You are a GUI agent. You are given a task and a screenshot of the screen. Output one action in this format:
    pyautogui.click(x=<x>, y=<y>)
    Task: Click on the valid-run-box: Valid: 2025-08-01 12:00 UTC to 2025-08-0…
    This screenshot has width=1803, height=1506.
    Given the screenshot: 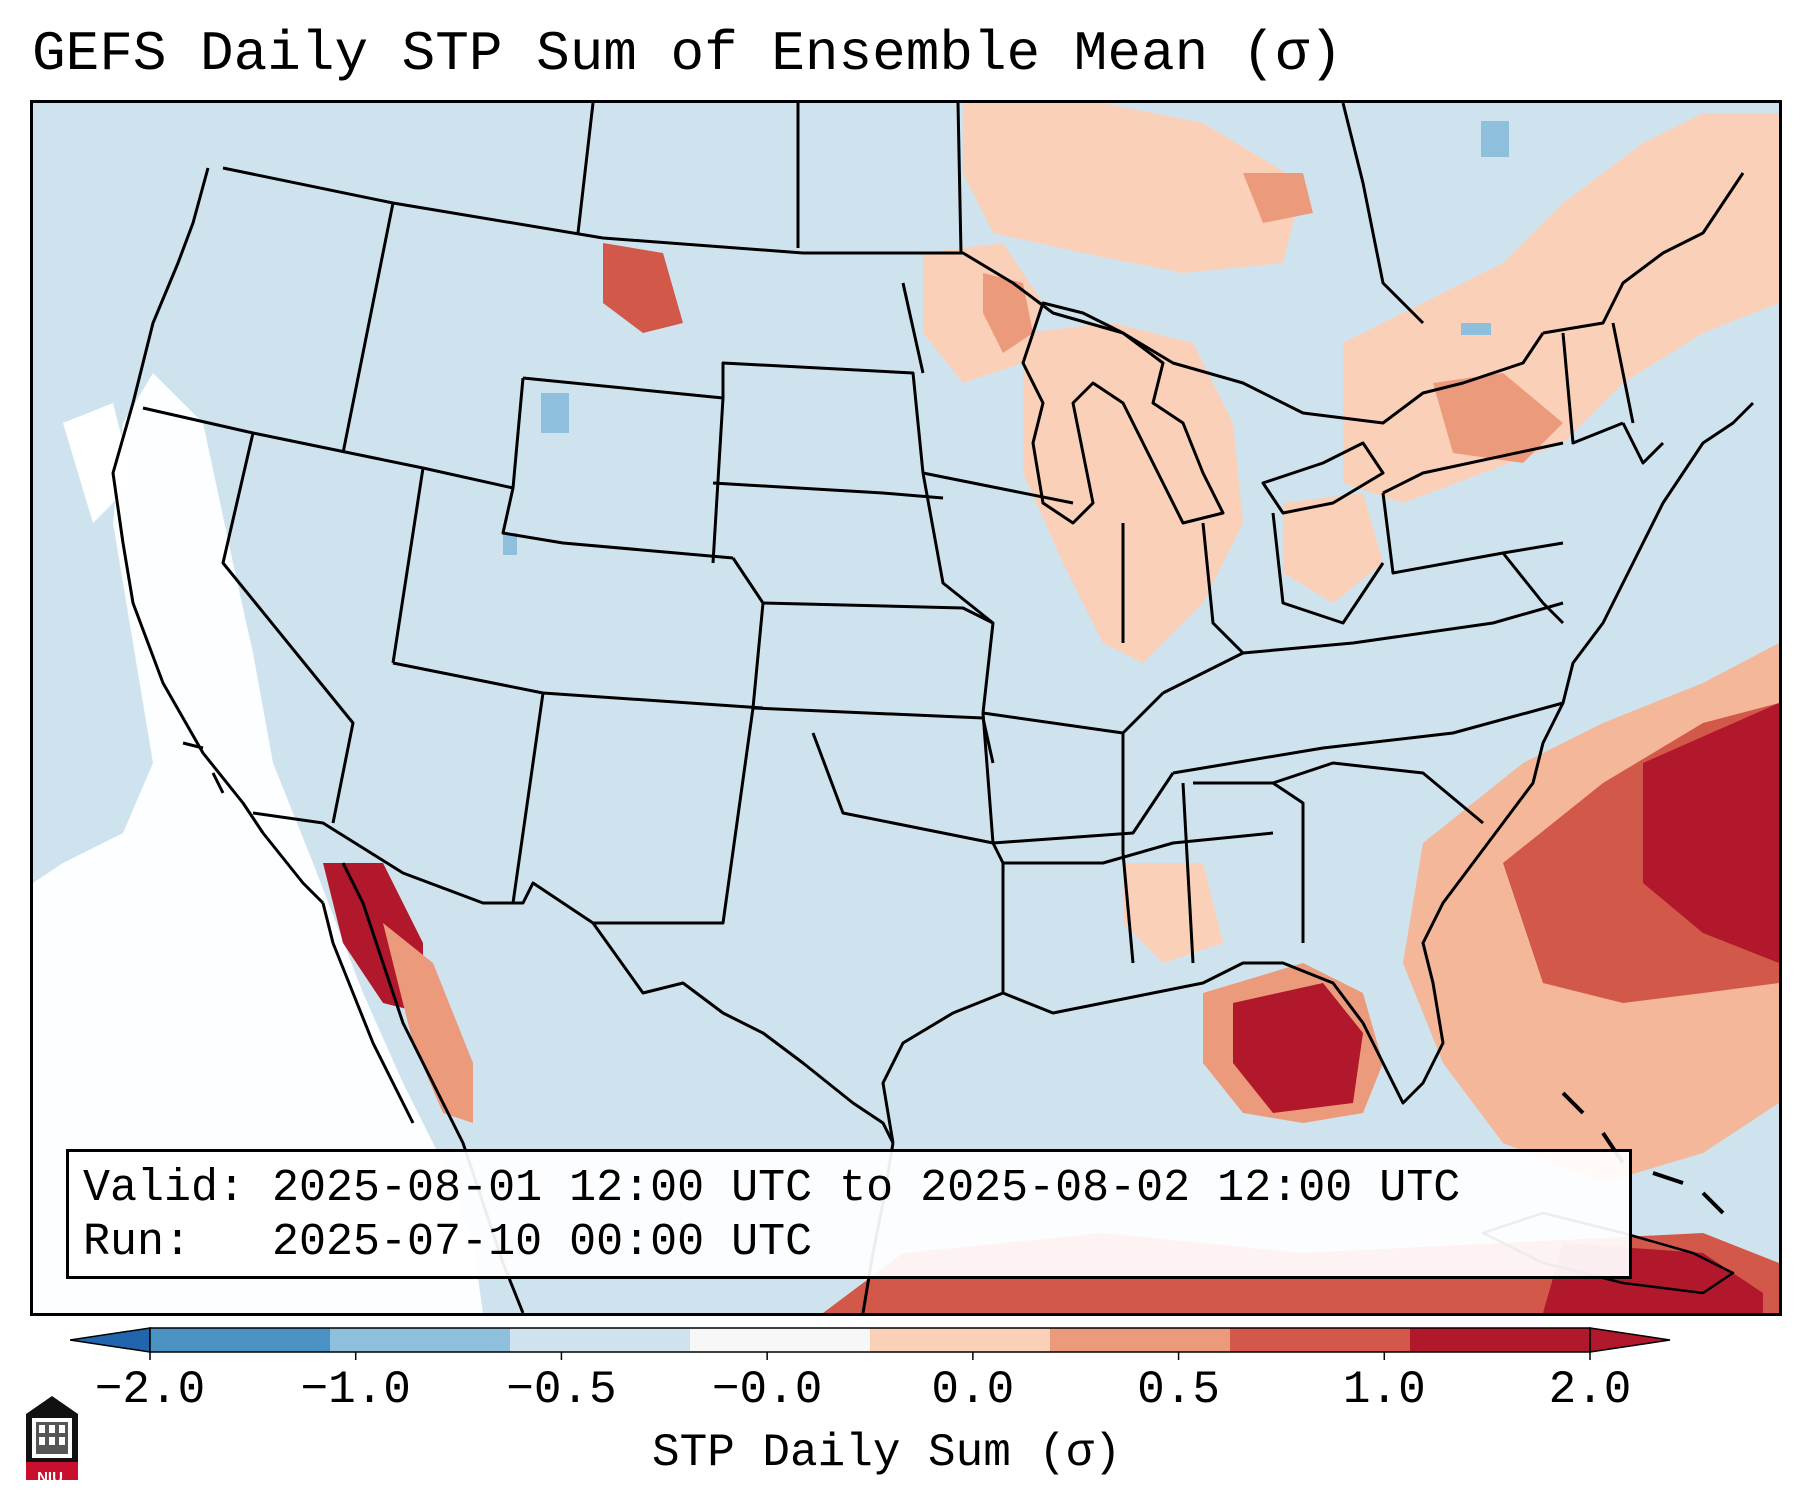 What is the action you would take?
    pyautogui.click(x=849, y=1214)
    